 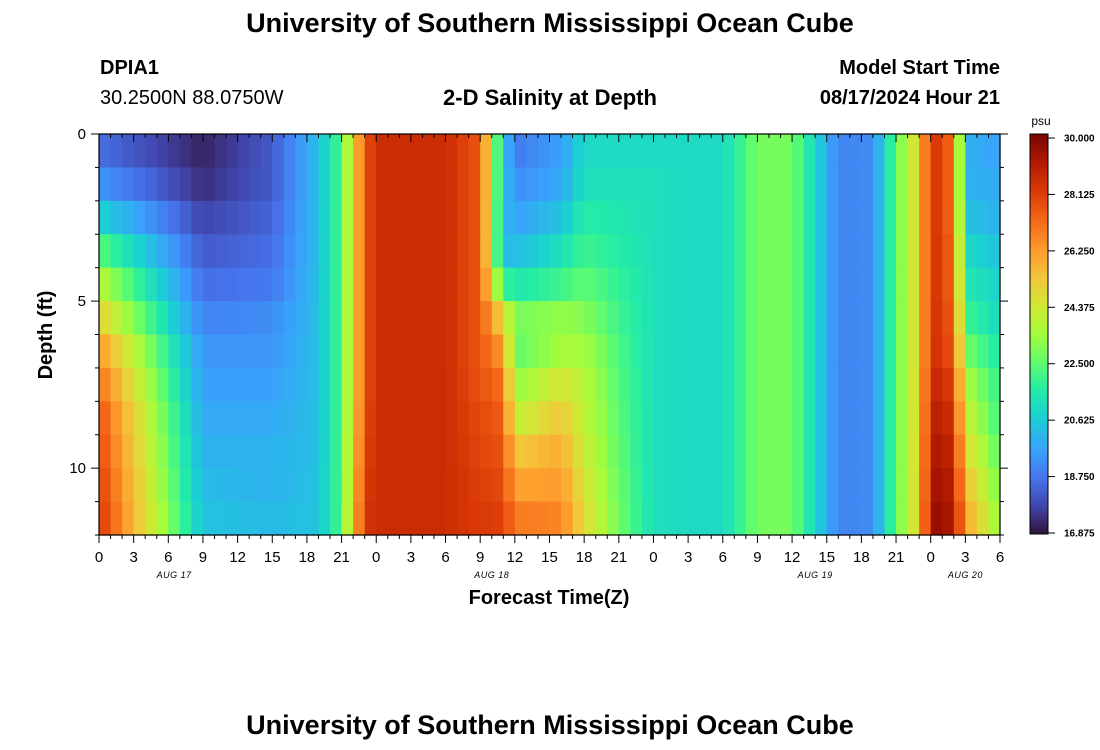 I want to click on x-tick-label: 21, so click(x=618, y=557).